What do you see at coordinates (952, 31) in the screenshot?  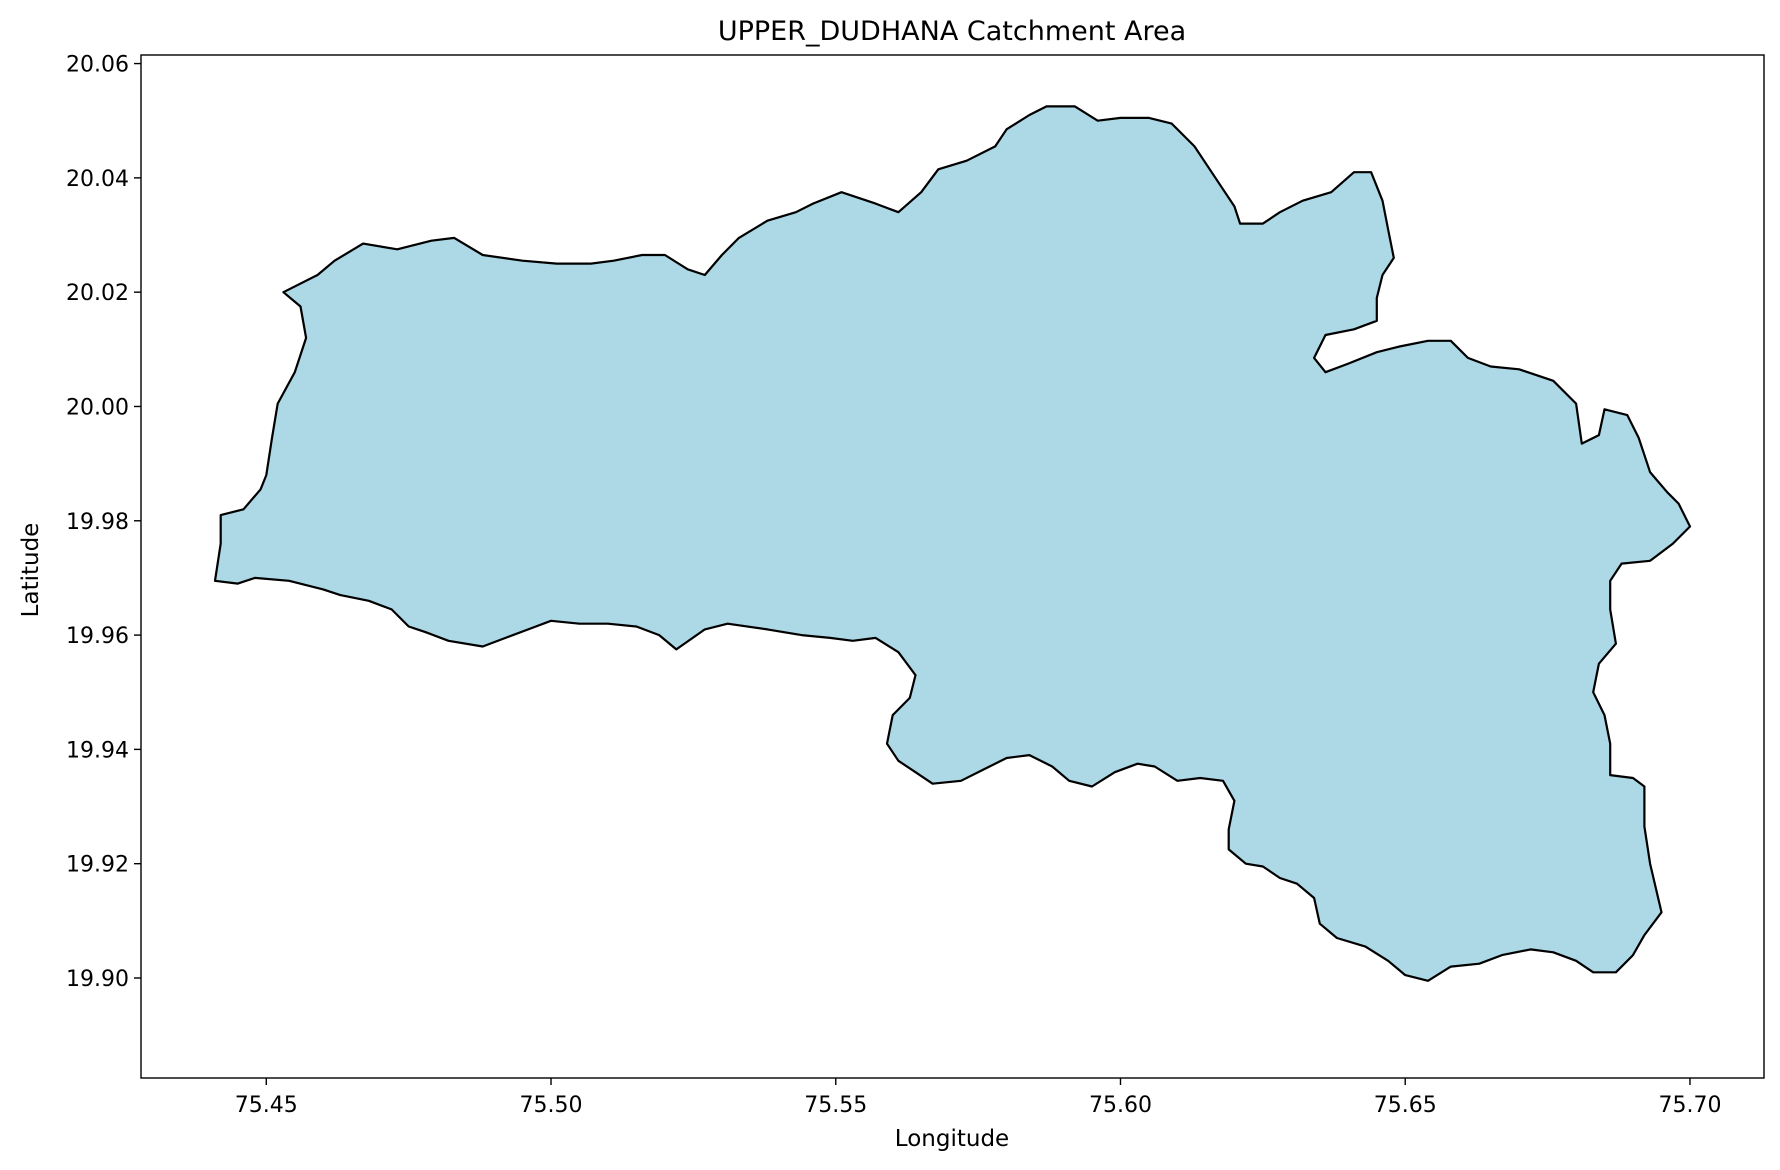 I see `chart-title: UPPER_DUDHANA Catchment Area` at bounding box center [952, 31].